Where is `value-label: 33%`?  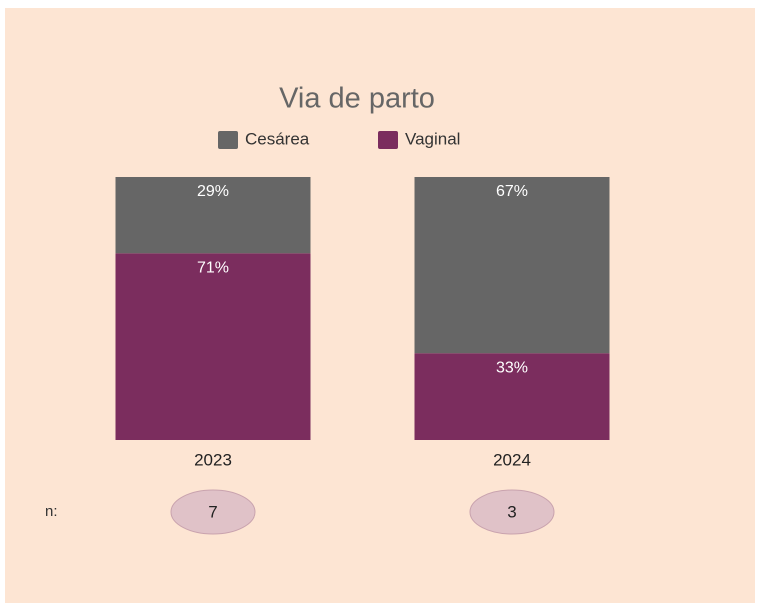 value-label: 33% is located at coordinates (512, 367).